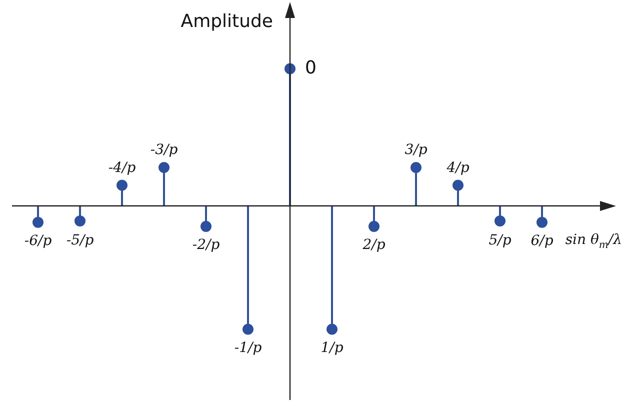 The image size is (628, 405). Describe the element at coordinates (164, 150) in the screenshot. I see `x-tick-label: -3/p` at that location.